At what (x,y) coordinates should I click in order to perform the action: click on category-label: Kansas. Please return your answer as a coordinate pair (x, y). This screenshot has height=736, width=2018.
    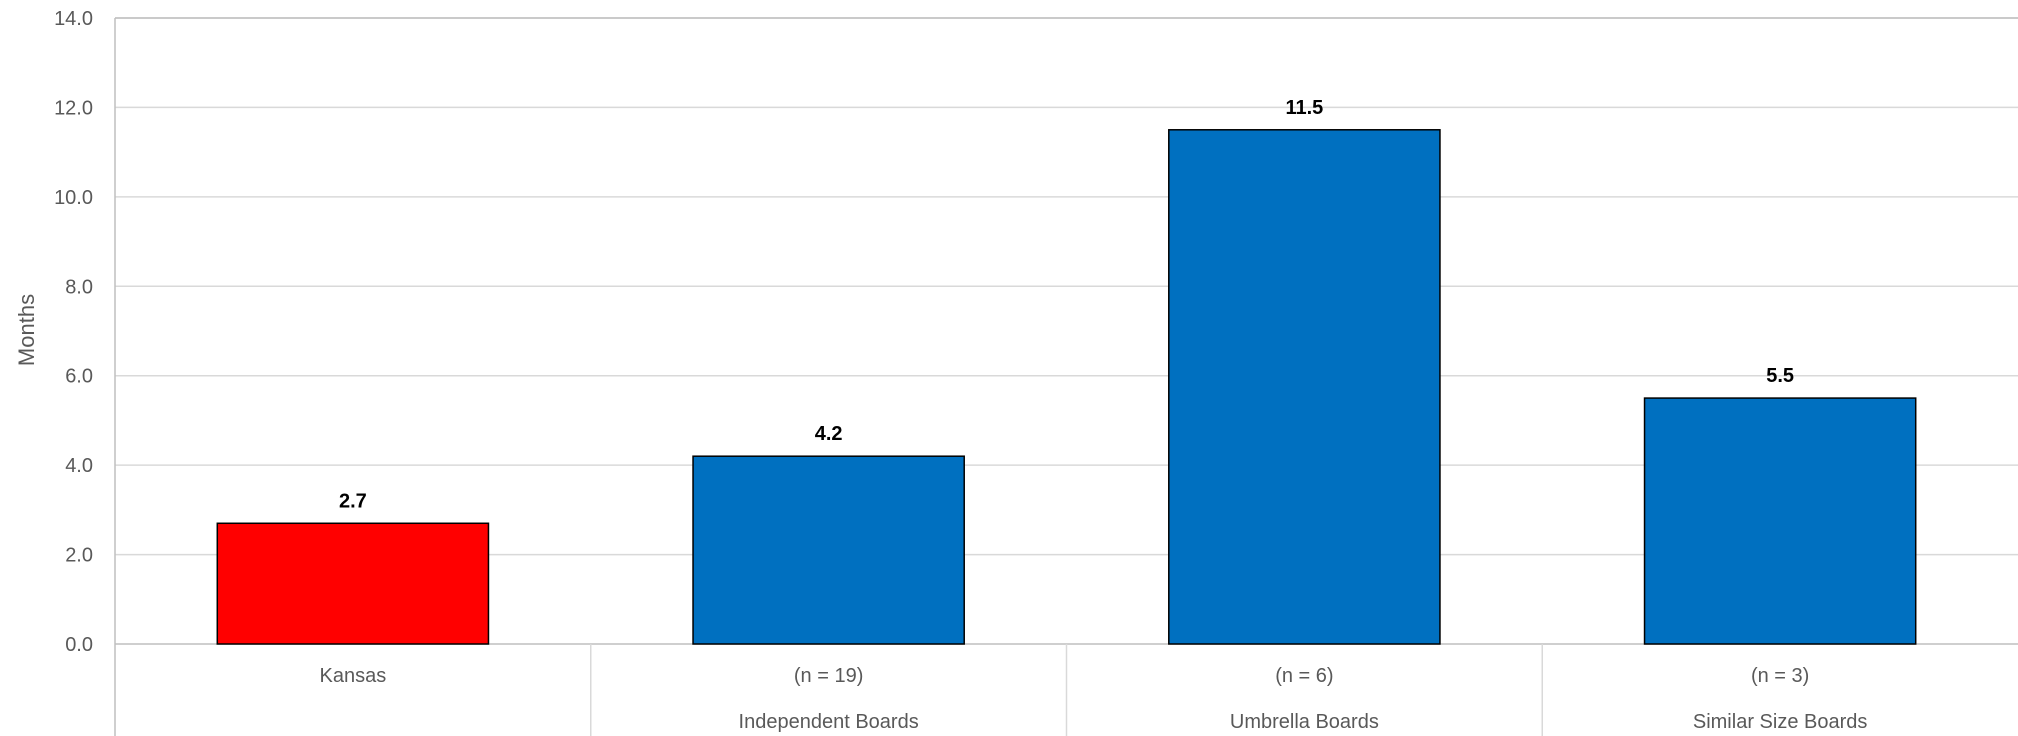
    Looking at the image, I should click on (353, 676).